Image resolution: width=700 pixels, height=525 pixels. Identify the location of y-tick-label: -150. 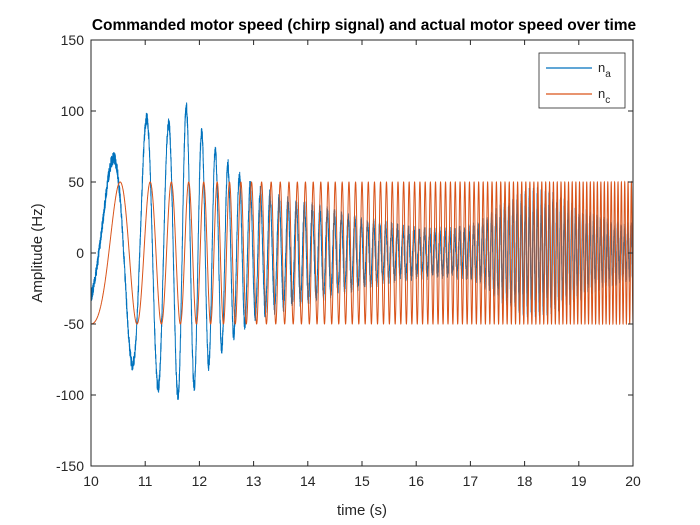
(70, 466).